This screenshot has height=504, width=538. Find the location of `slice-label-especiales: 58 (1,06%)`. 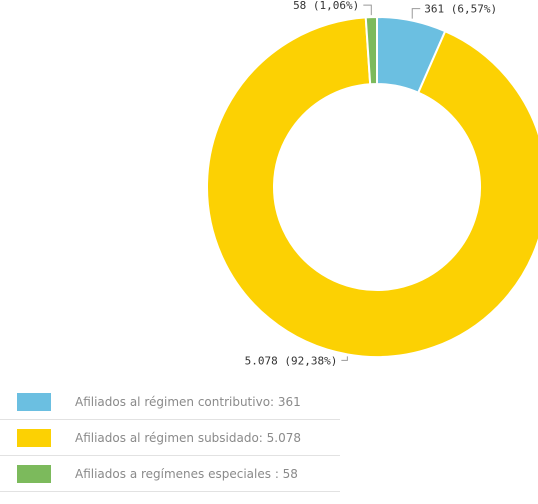

slice-label-especiales: 58 (1,06%) is located at coordinates (326, 6).